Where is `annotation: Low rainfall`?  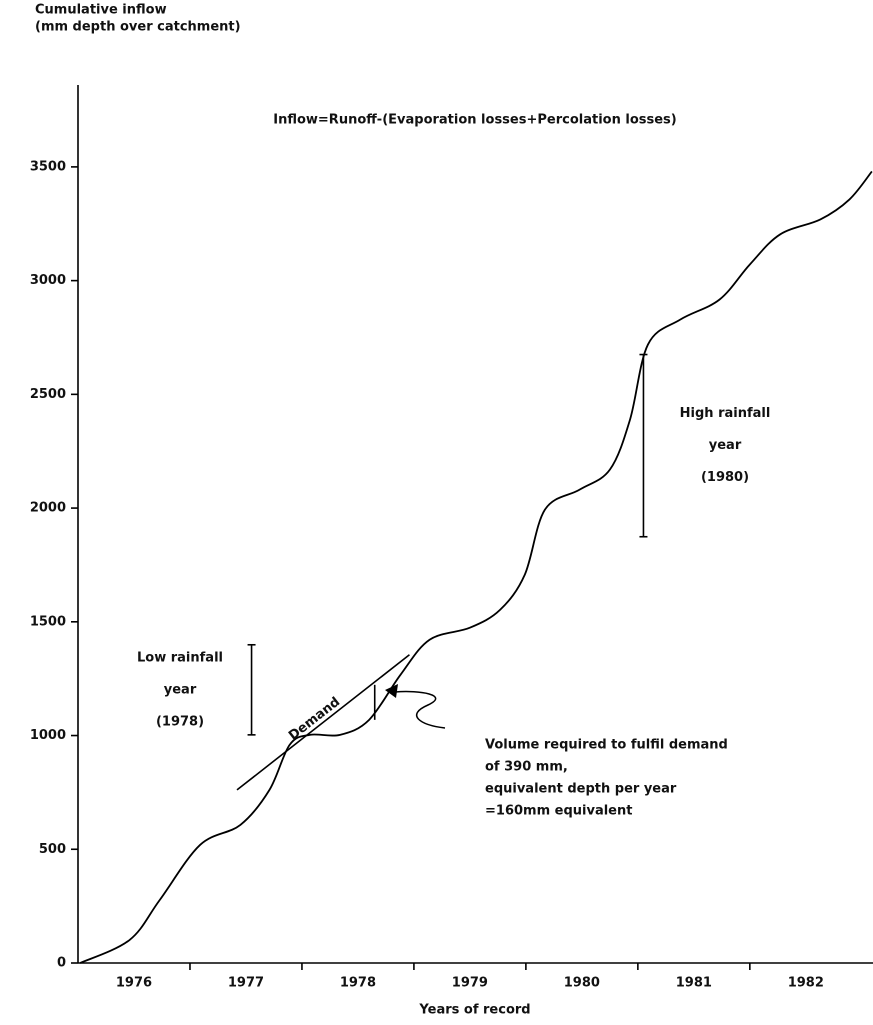
annotation: Low rainfall is located at coordinates (180, 657).